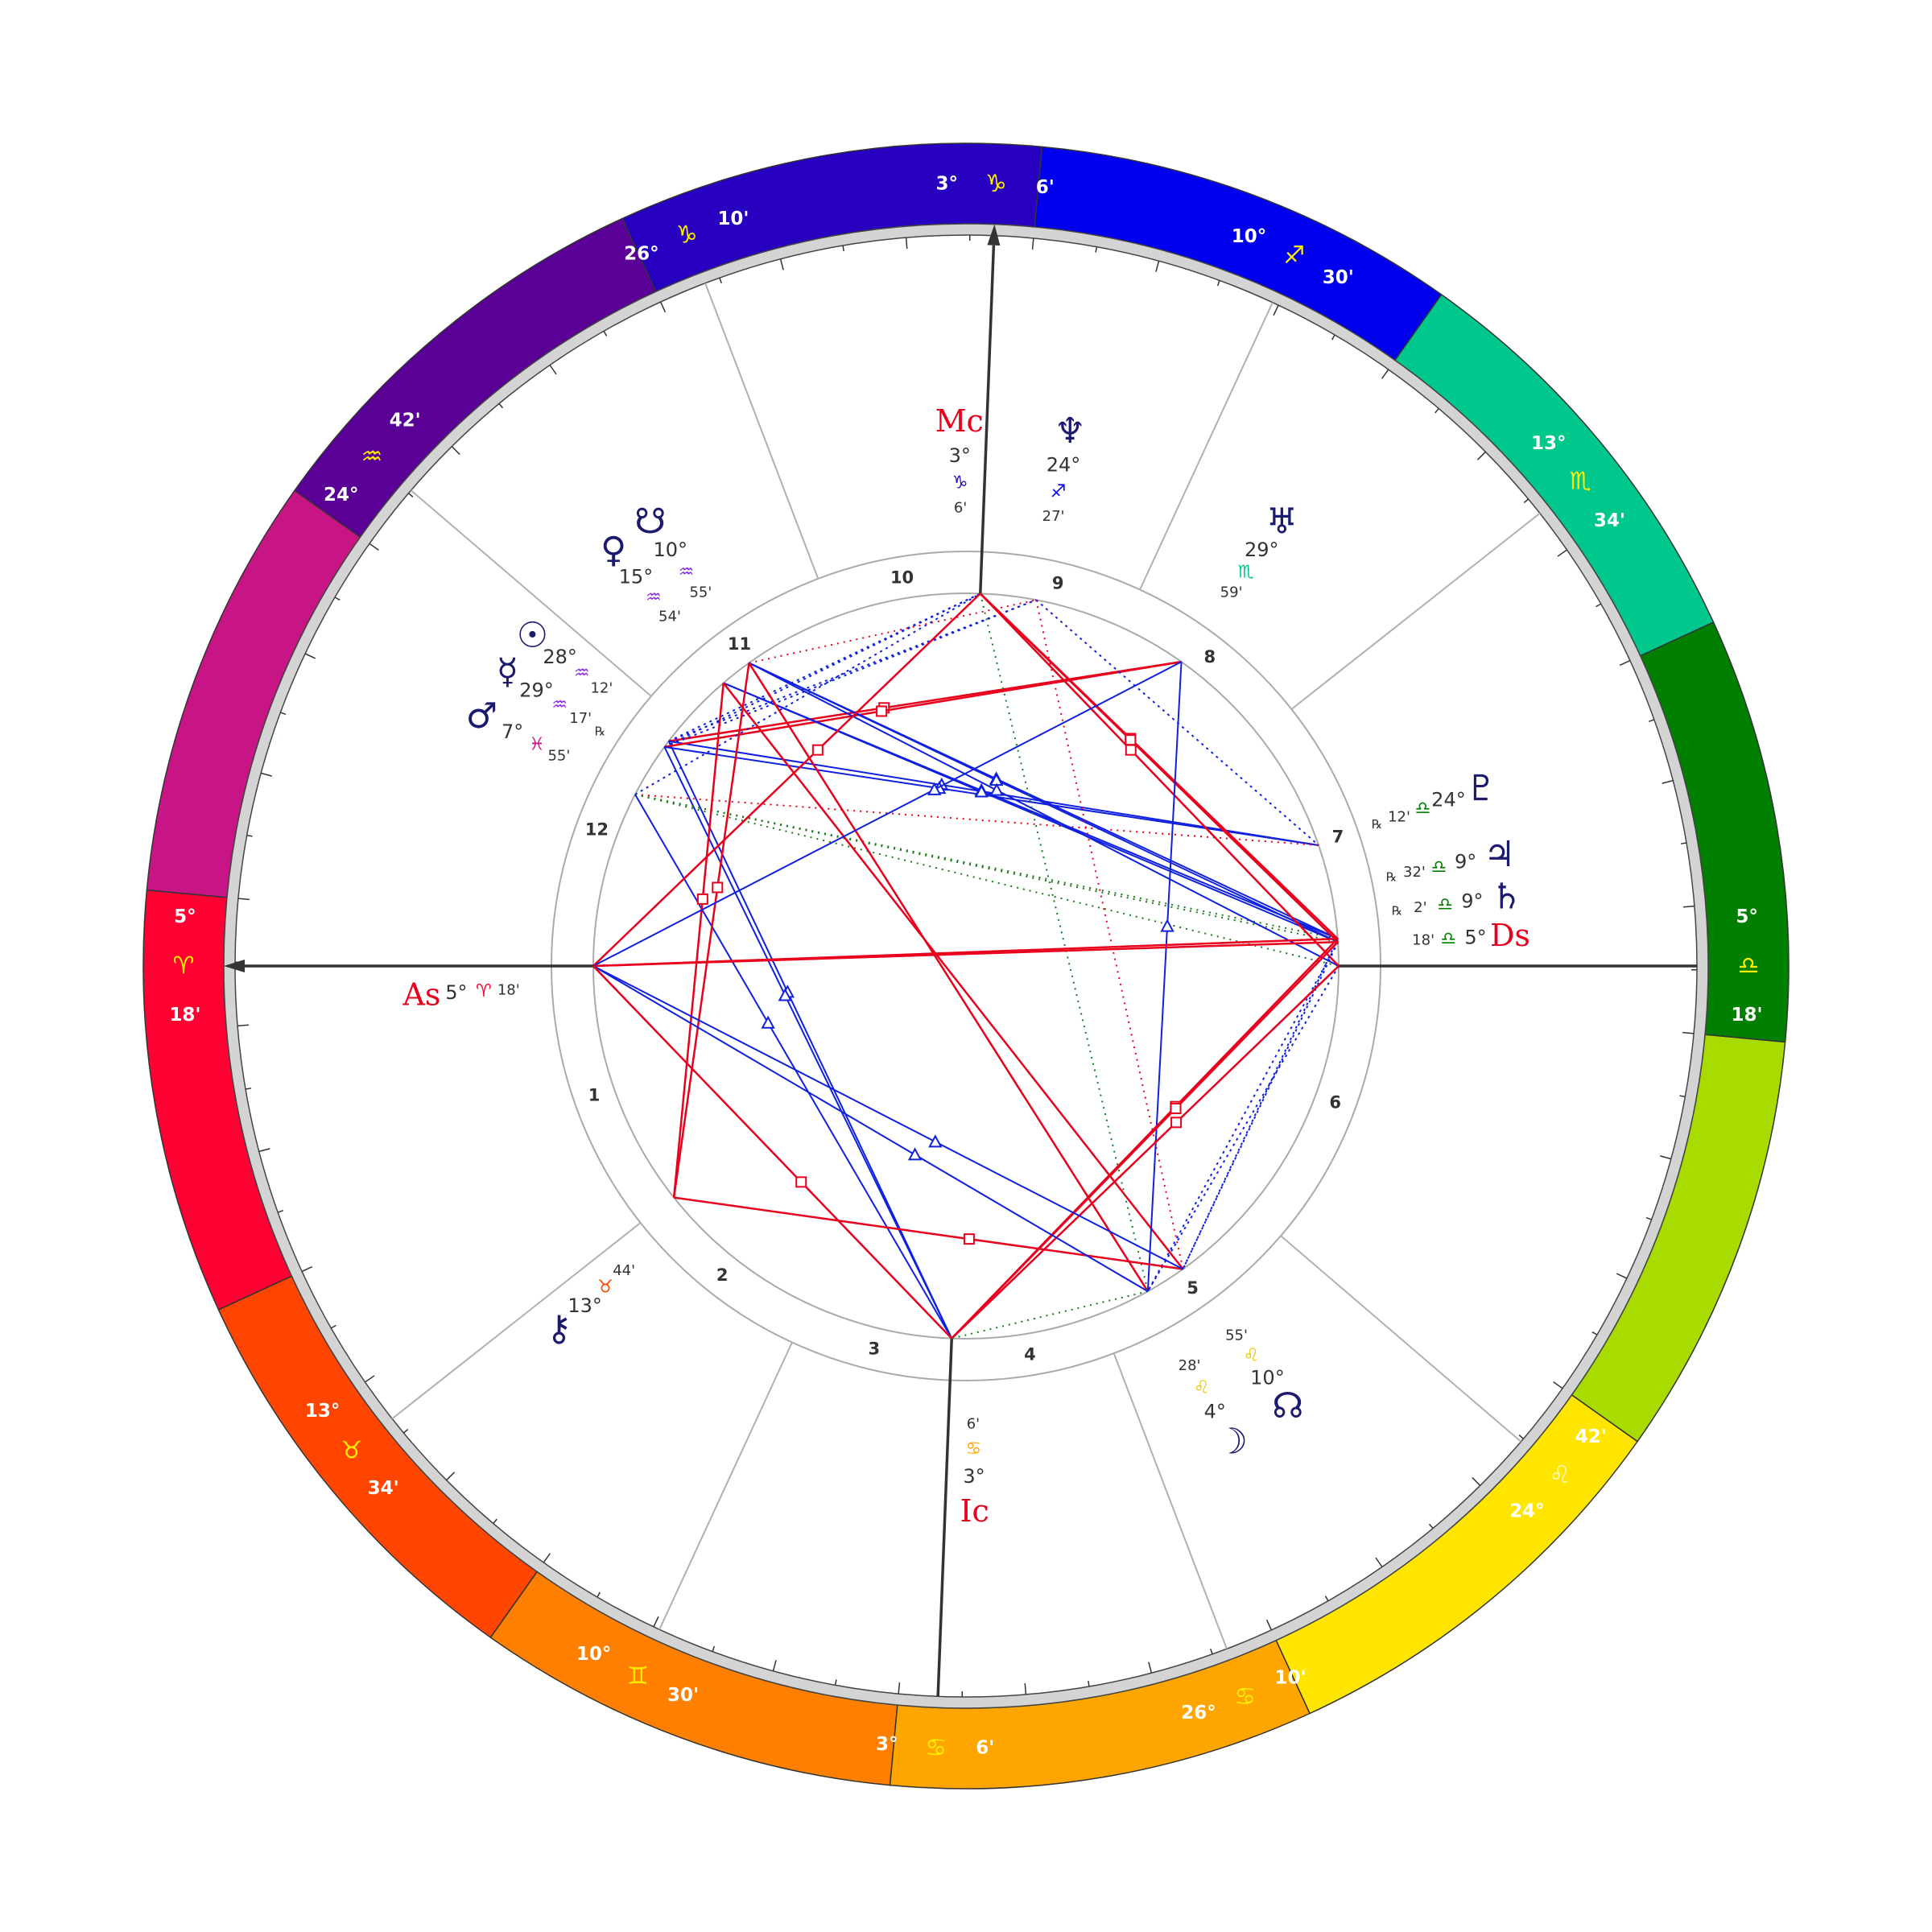  I want to click on point-minutes: 32', so click(1414, 872).